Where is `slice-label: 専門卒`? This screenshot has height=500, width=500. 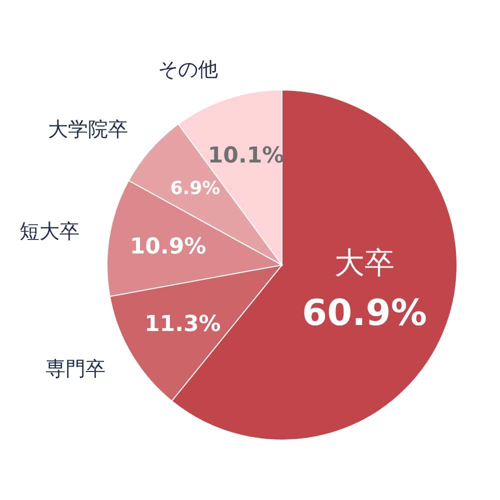 slice-label: 専門卒 is located at coordinates (76, 368).